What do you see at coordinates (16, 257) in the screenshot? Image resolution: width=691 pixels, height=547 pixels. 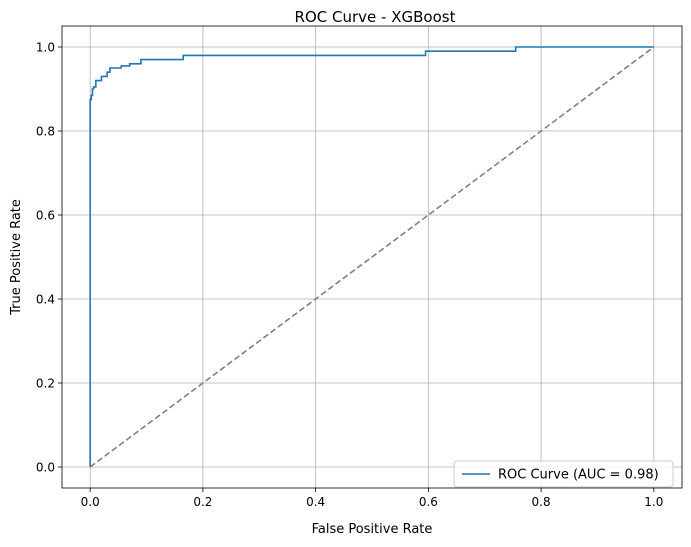 I see `y-axis-label: True Positive Rate` at bounding box center [16, 257].